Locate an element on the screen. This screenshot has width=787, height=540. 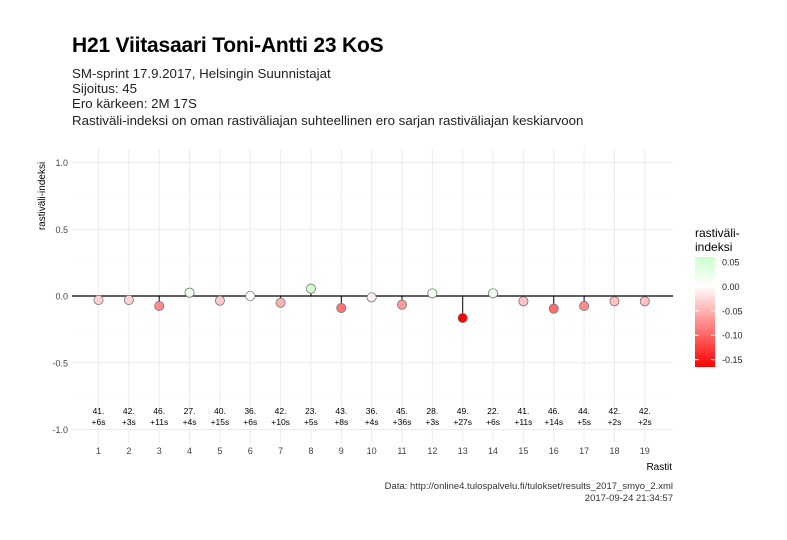
y-tick-label: -0.5 is located at coordinates (60, 363).